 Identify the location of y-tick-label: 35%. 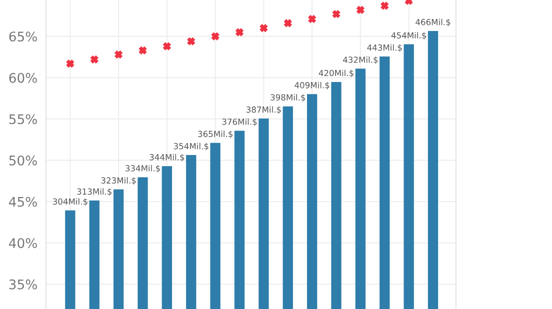
(23, 284).